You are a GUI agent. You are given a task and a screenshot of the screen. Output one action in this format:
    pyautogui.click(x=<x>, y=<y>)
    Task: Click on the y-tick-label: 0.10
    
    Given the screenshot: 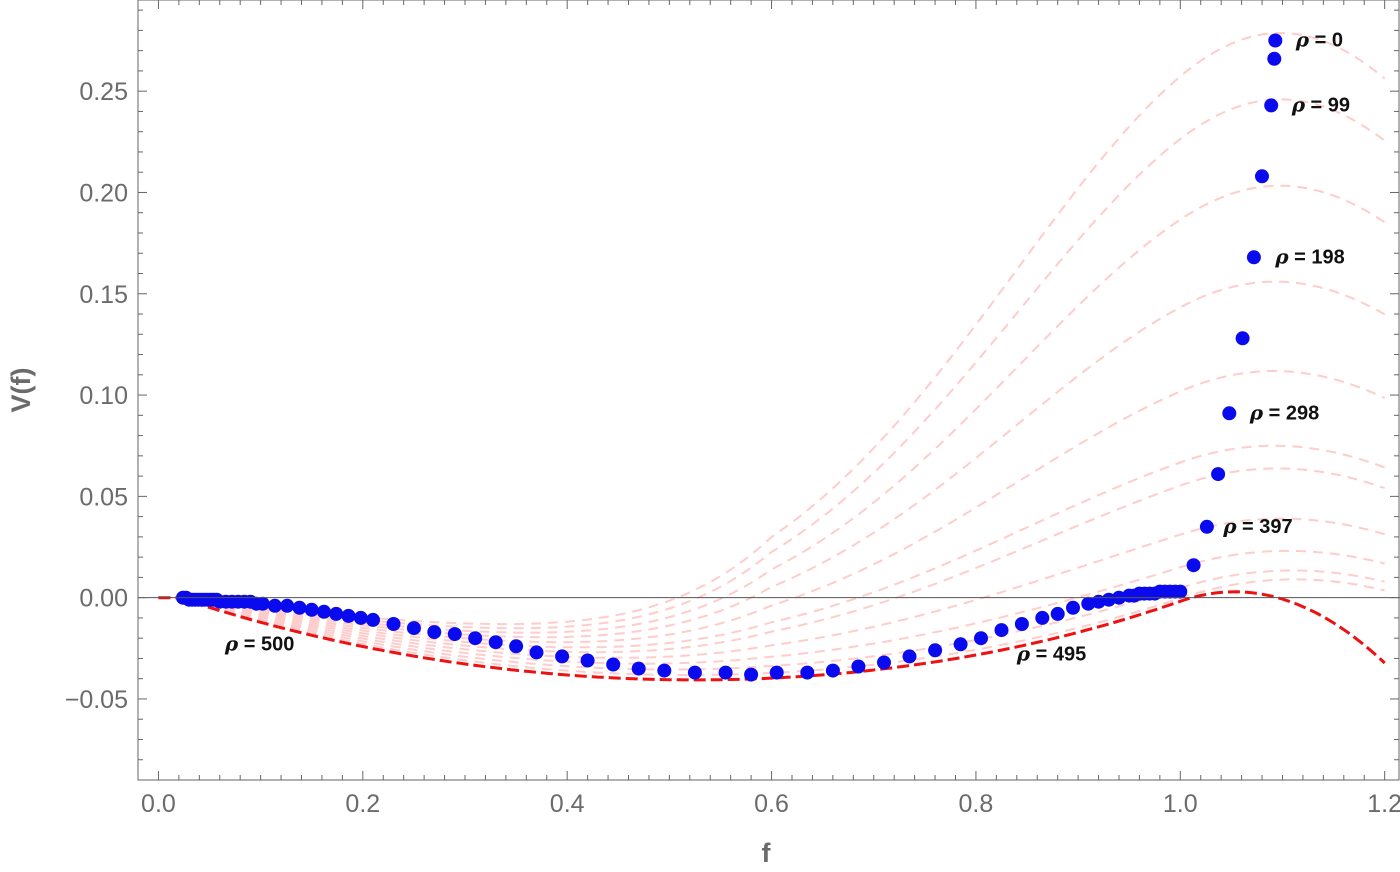 What is the action you would take?
    pyautogui.click(x=103, y=396)
    